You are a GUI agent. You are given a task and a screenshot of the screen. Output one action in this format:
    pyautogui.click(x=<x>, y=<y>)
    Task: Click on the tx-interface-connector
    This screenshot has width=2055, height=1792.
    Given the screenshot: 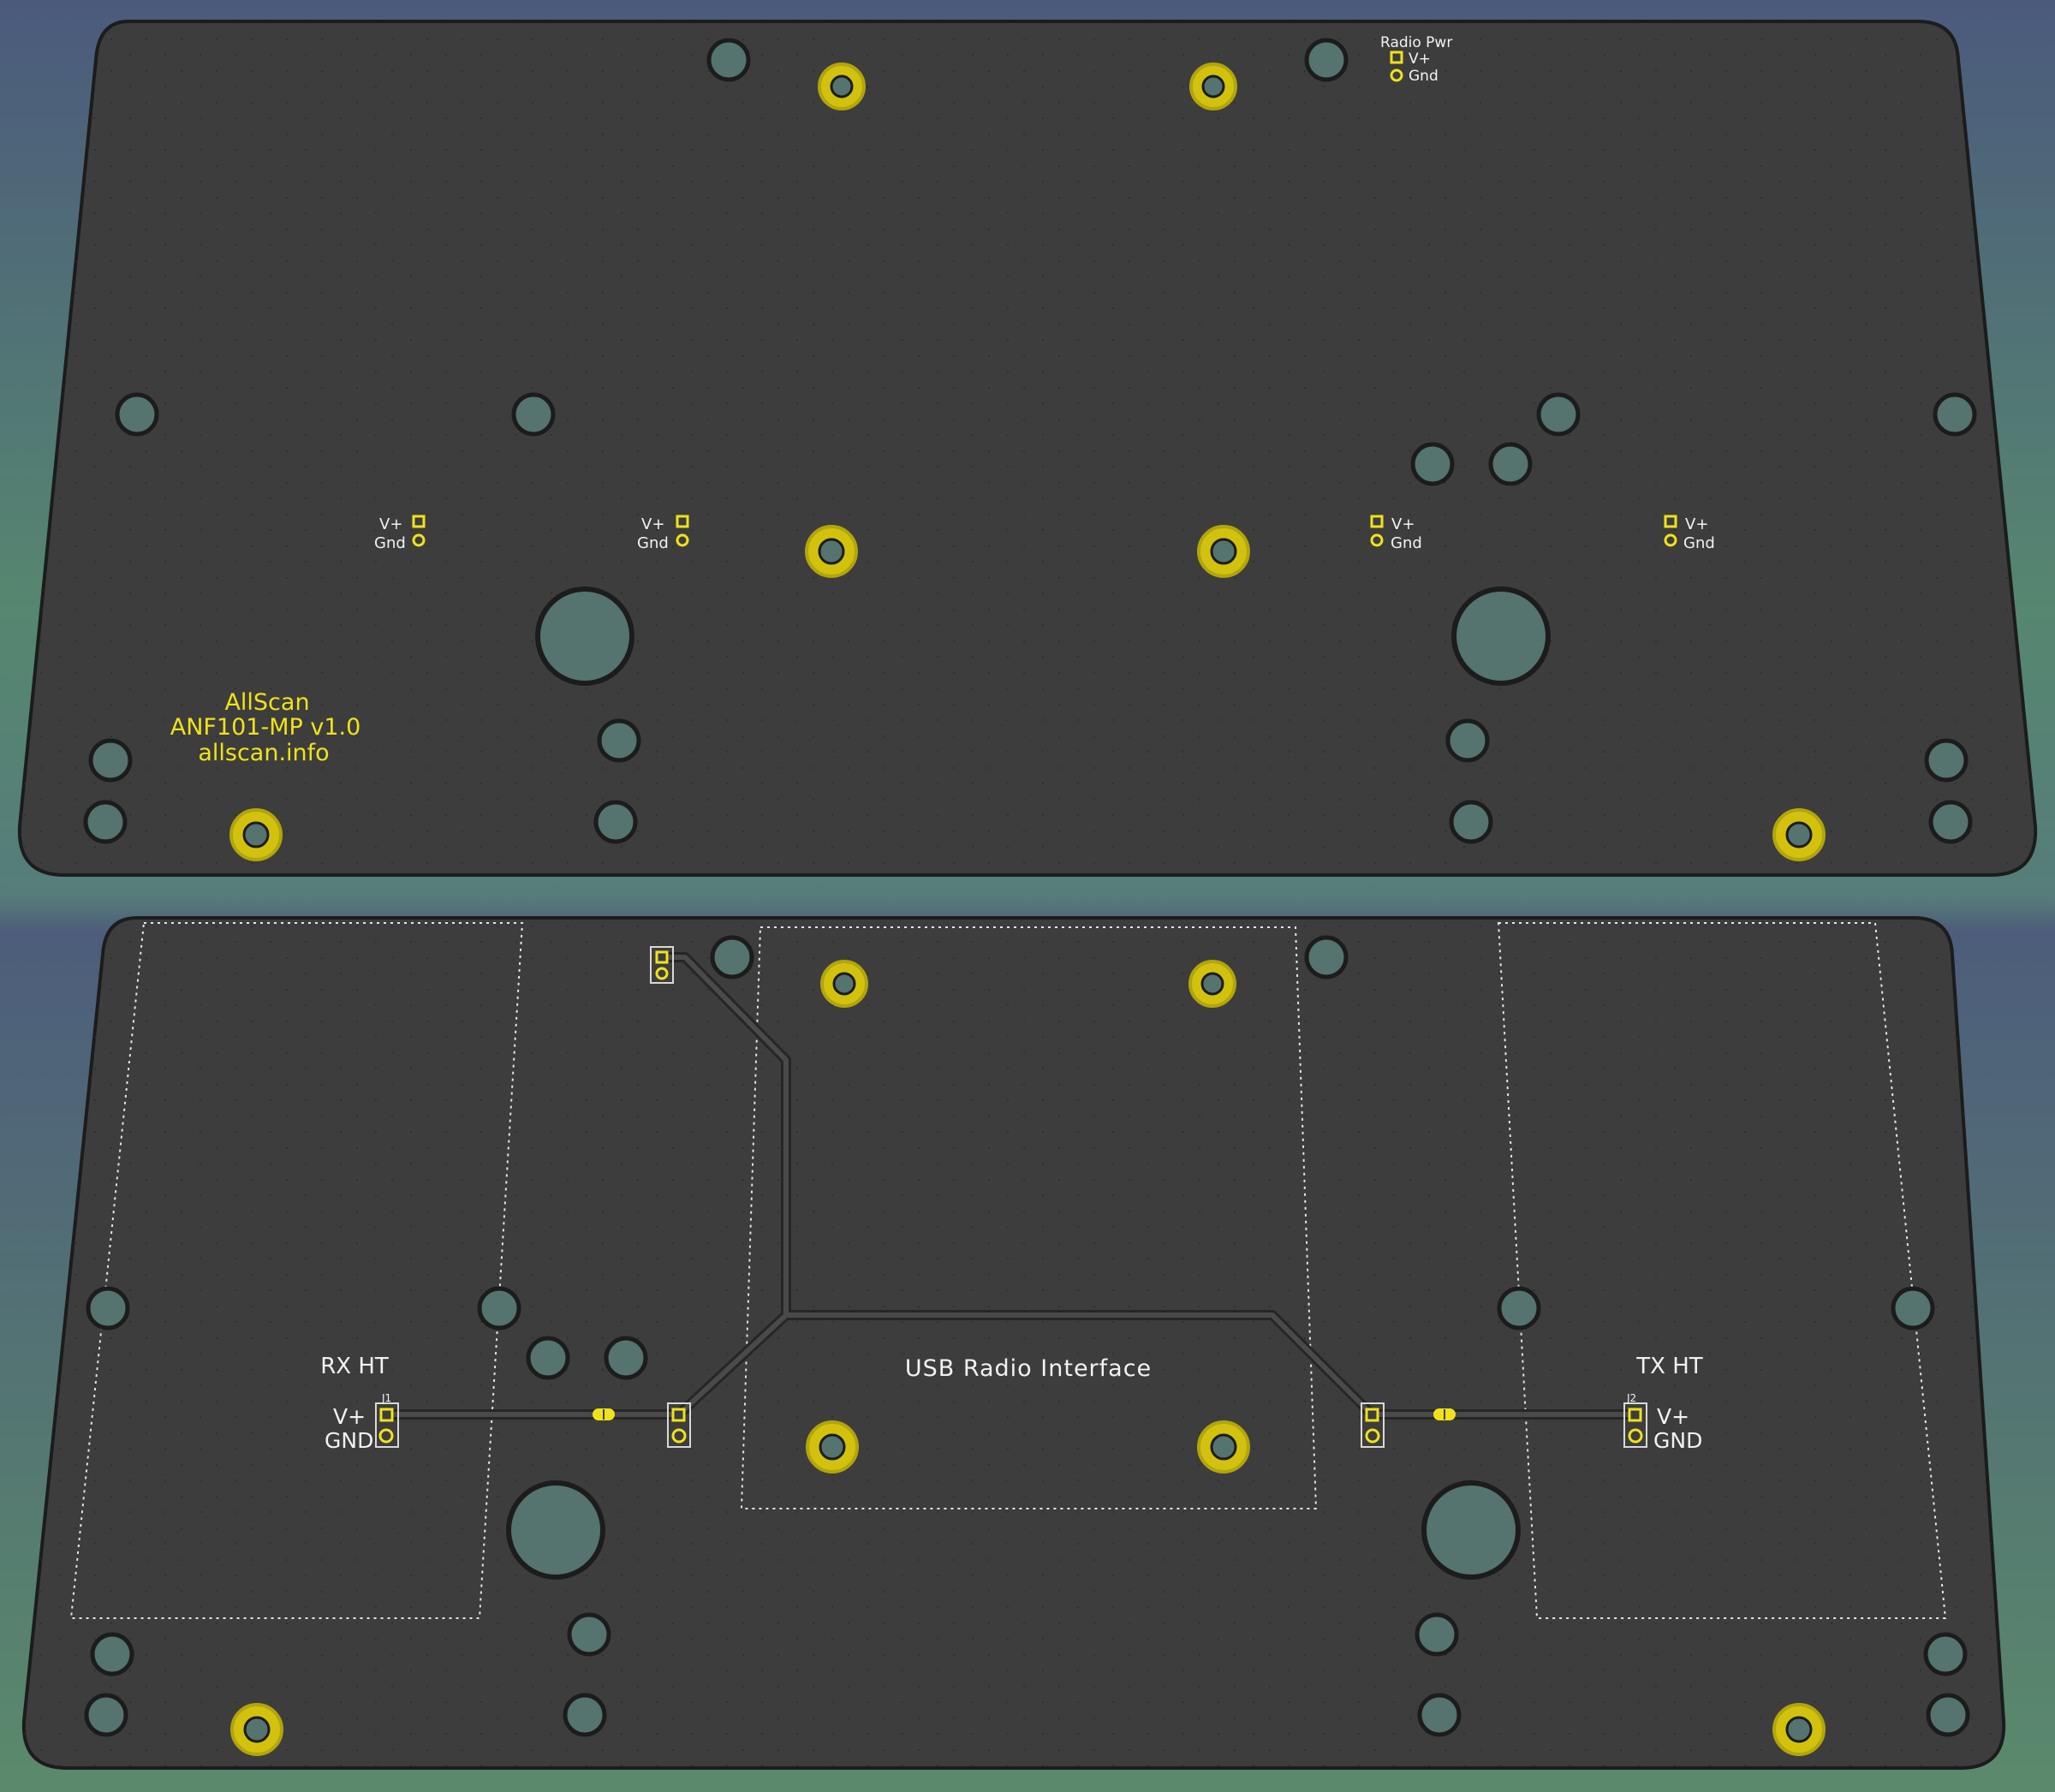 What is the action you would take?
    pyautogui.click(x=1373, y=1425)
    